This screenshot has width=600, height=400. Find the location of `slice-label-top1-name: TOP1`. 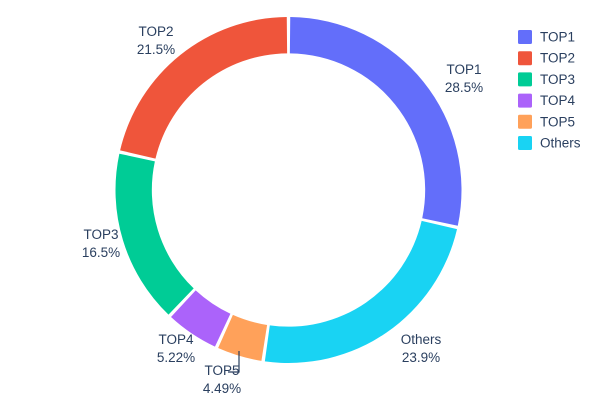

slice-label-top1-name: TOP1 is located at coordinates (463, 69).